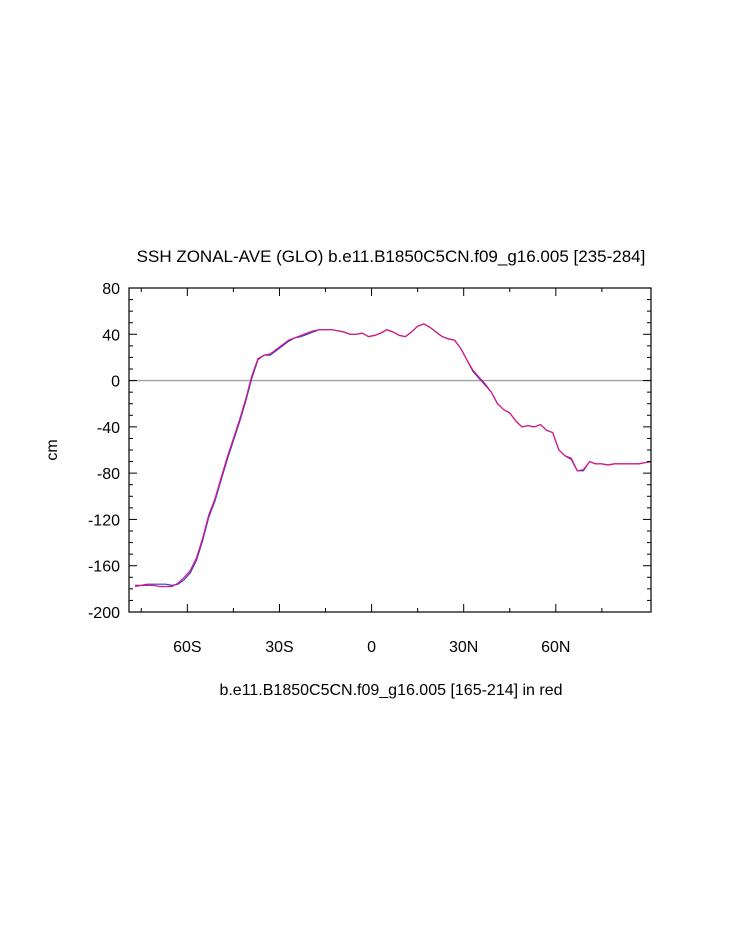  What do you see at coordinates (371, 647) in the screenshot?
I see `x-tick-label: 0` at bounding box center [371, 647].